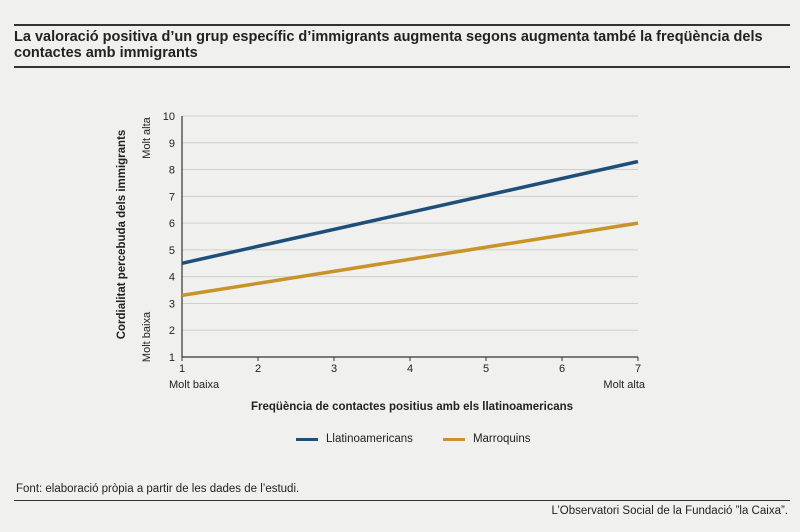 This screenshot has width=800, height=532. What do you see at coordinates (172, 224) in the screenshot?
I see `y-tick-label: 6` at bounding box center [172, 224].